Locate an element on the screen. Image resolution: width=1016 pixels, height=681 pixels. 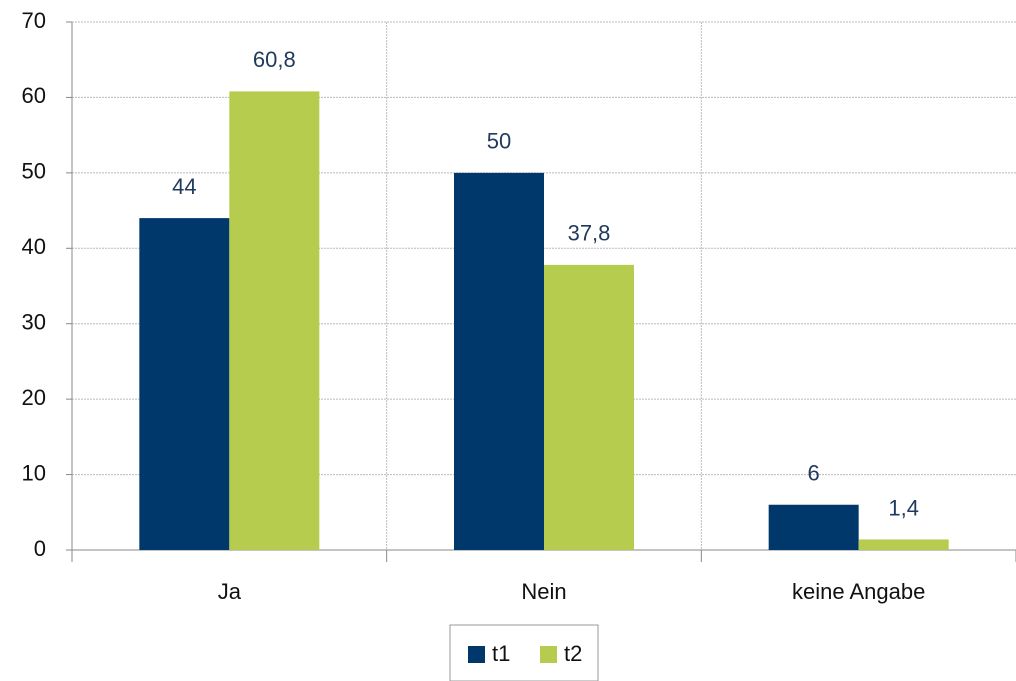
legend-label: t2 is located at coordinates (573, 653).